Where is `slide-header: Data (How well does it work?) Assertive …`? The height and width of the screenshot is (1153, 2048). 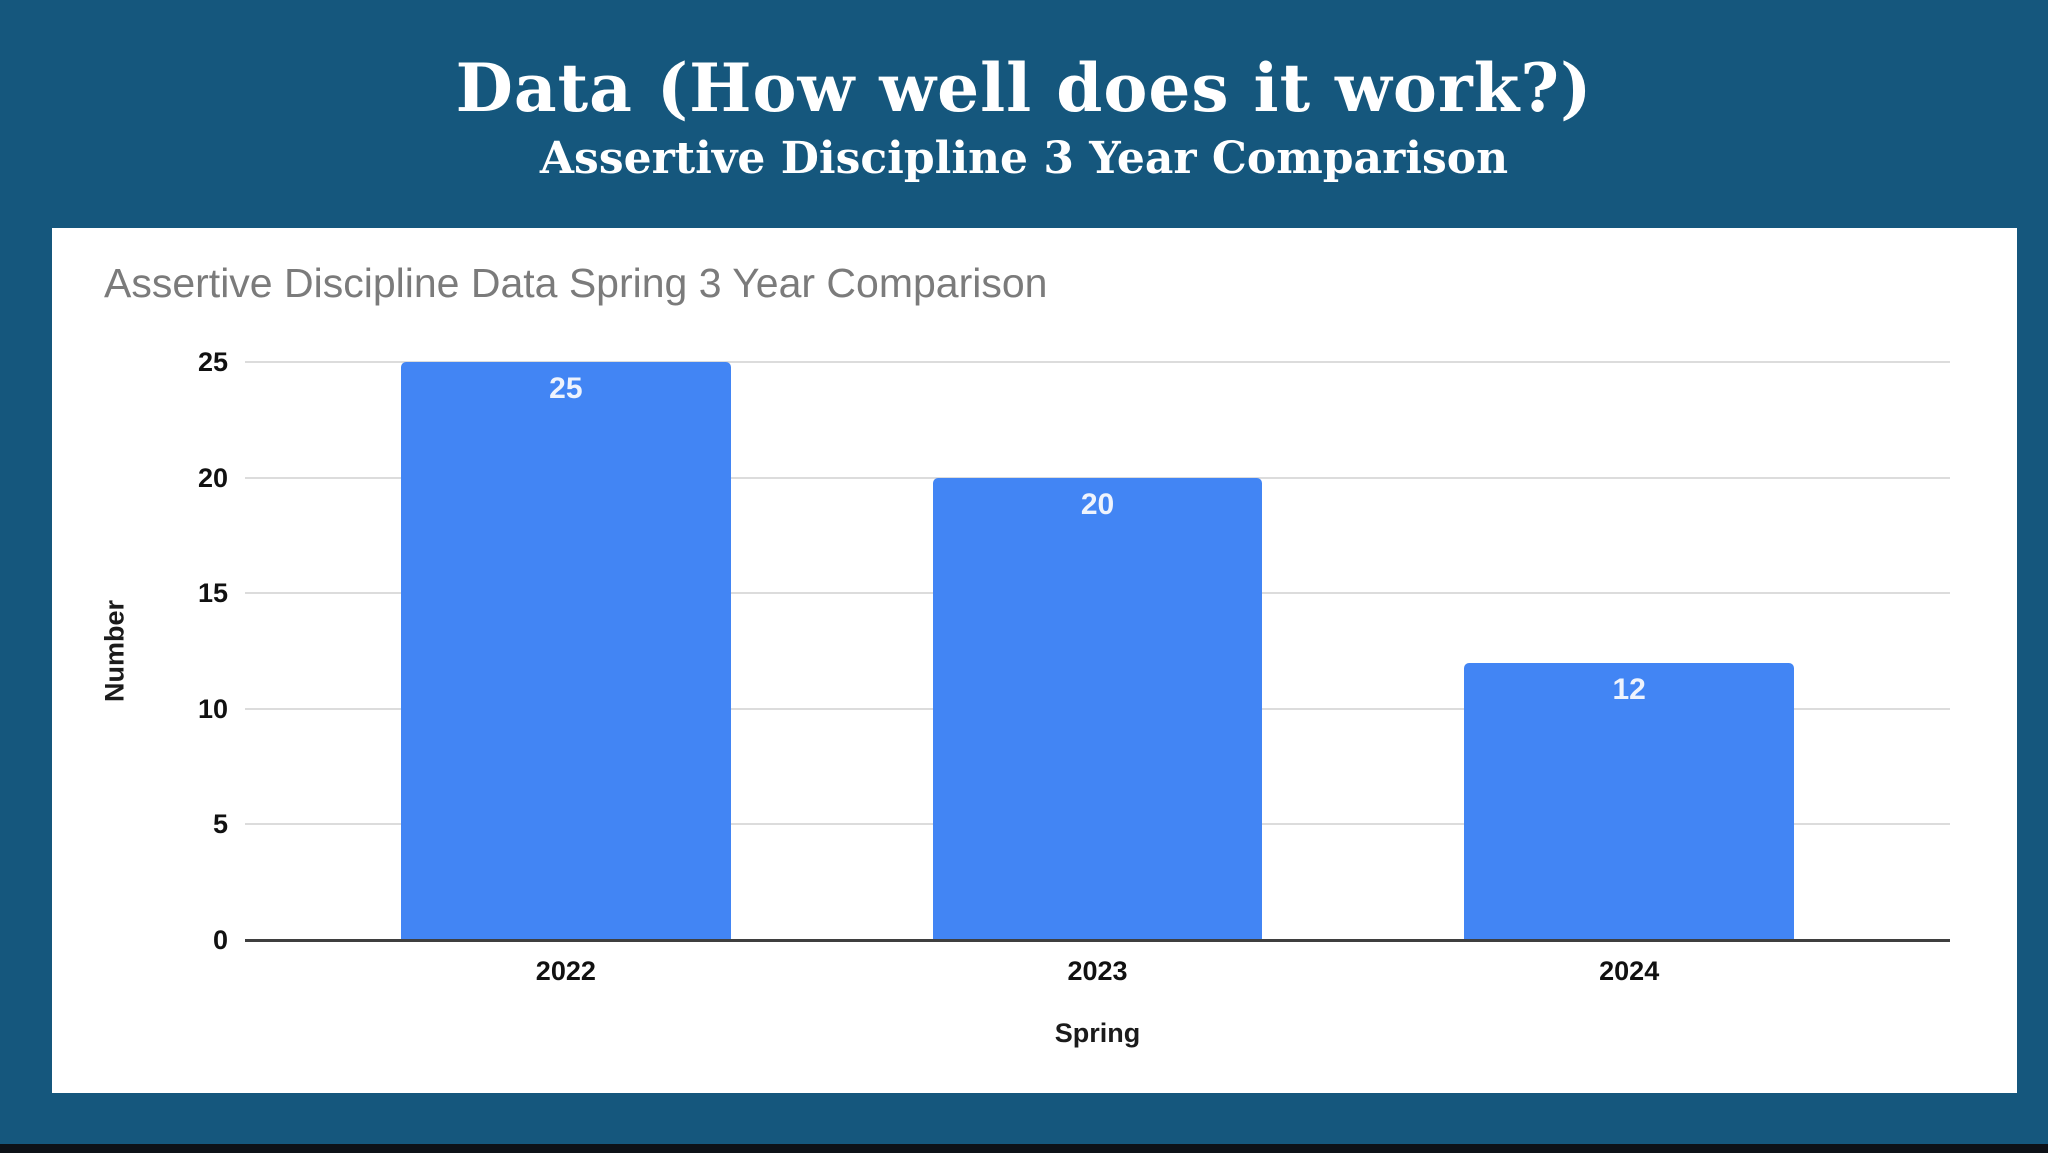 slide-header: Data (How well does it work?) Assertive … is located at coordinates (1024, 118).